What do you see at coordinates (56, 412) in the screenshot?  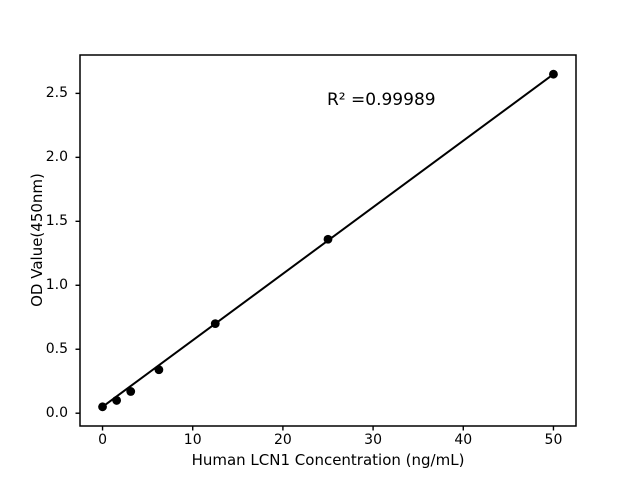 I see `y-tick-label: 0.0` at bounding box center [56, 412].